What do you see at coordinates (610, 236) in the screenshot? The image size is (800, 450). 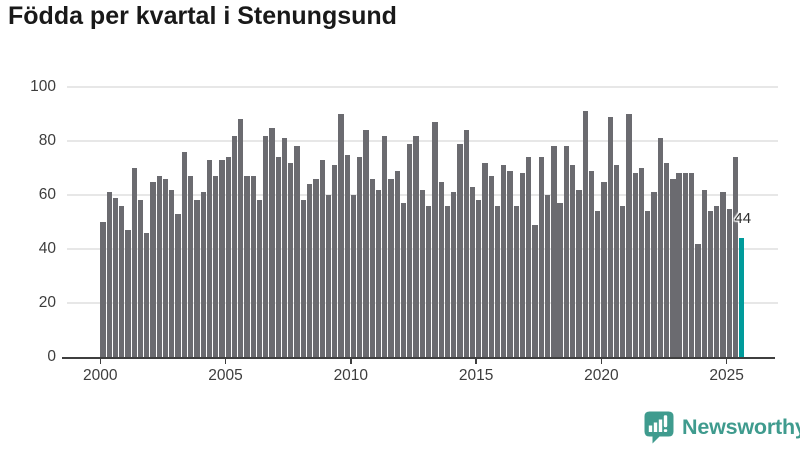 I see `bar-2020-q2` at bounding box center [610, 236].